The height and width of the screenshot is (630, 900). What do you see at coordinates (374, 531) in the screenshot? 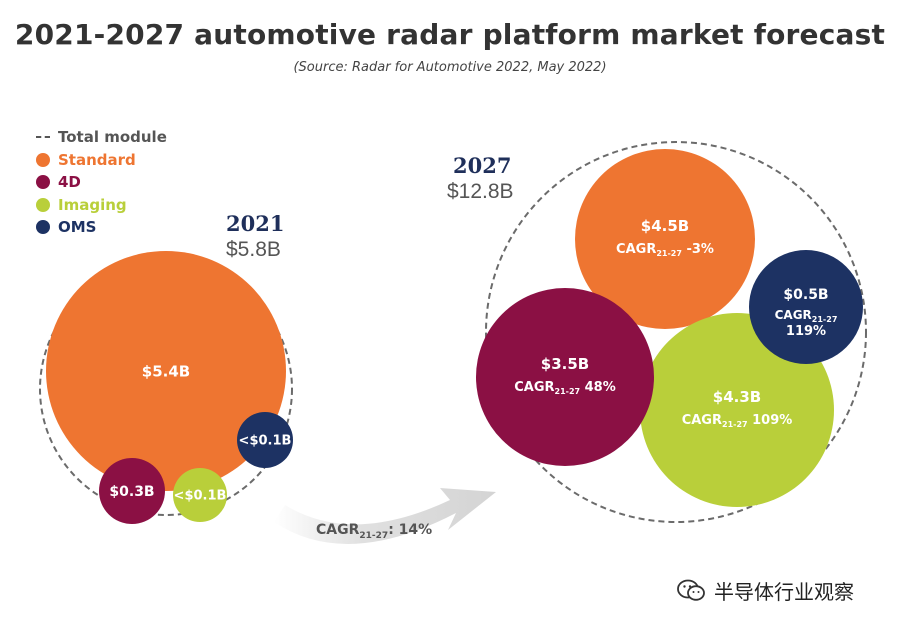
I see `overall-cagr-label: CAGR21-27: 14%` at bounding box center [374, 531].